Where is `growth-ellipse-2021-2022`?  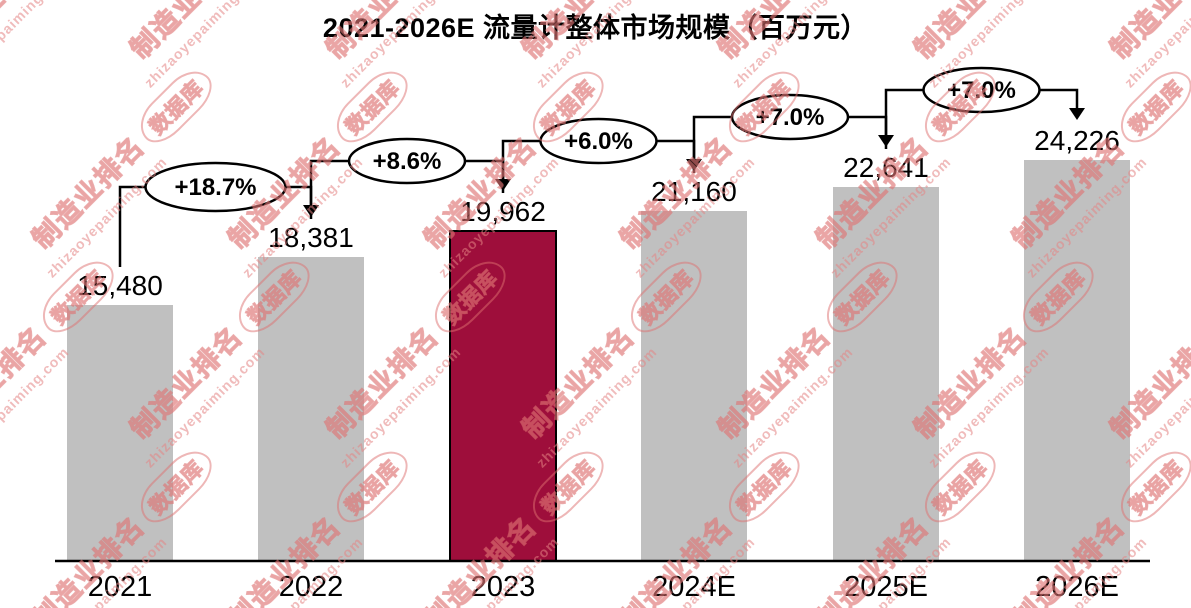 growth-ellipse-2021-2022 is located at coordinates (215, 187).